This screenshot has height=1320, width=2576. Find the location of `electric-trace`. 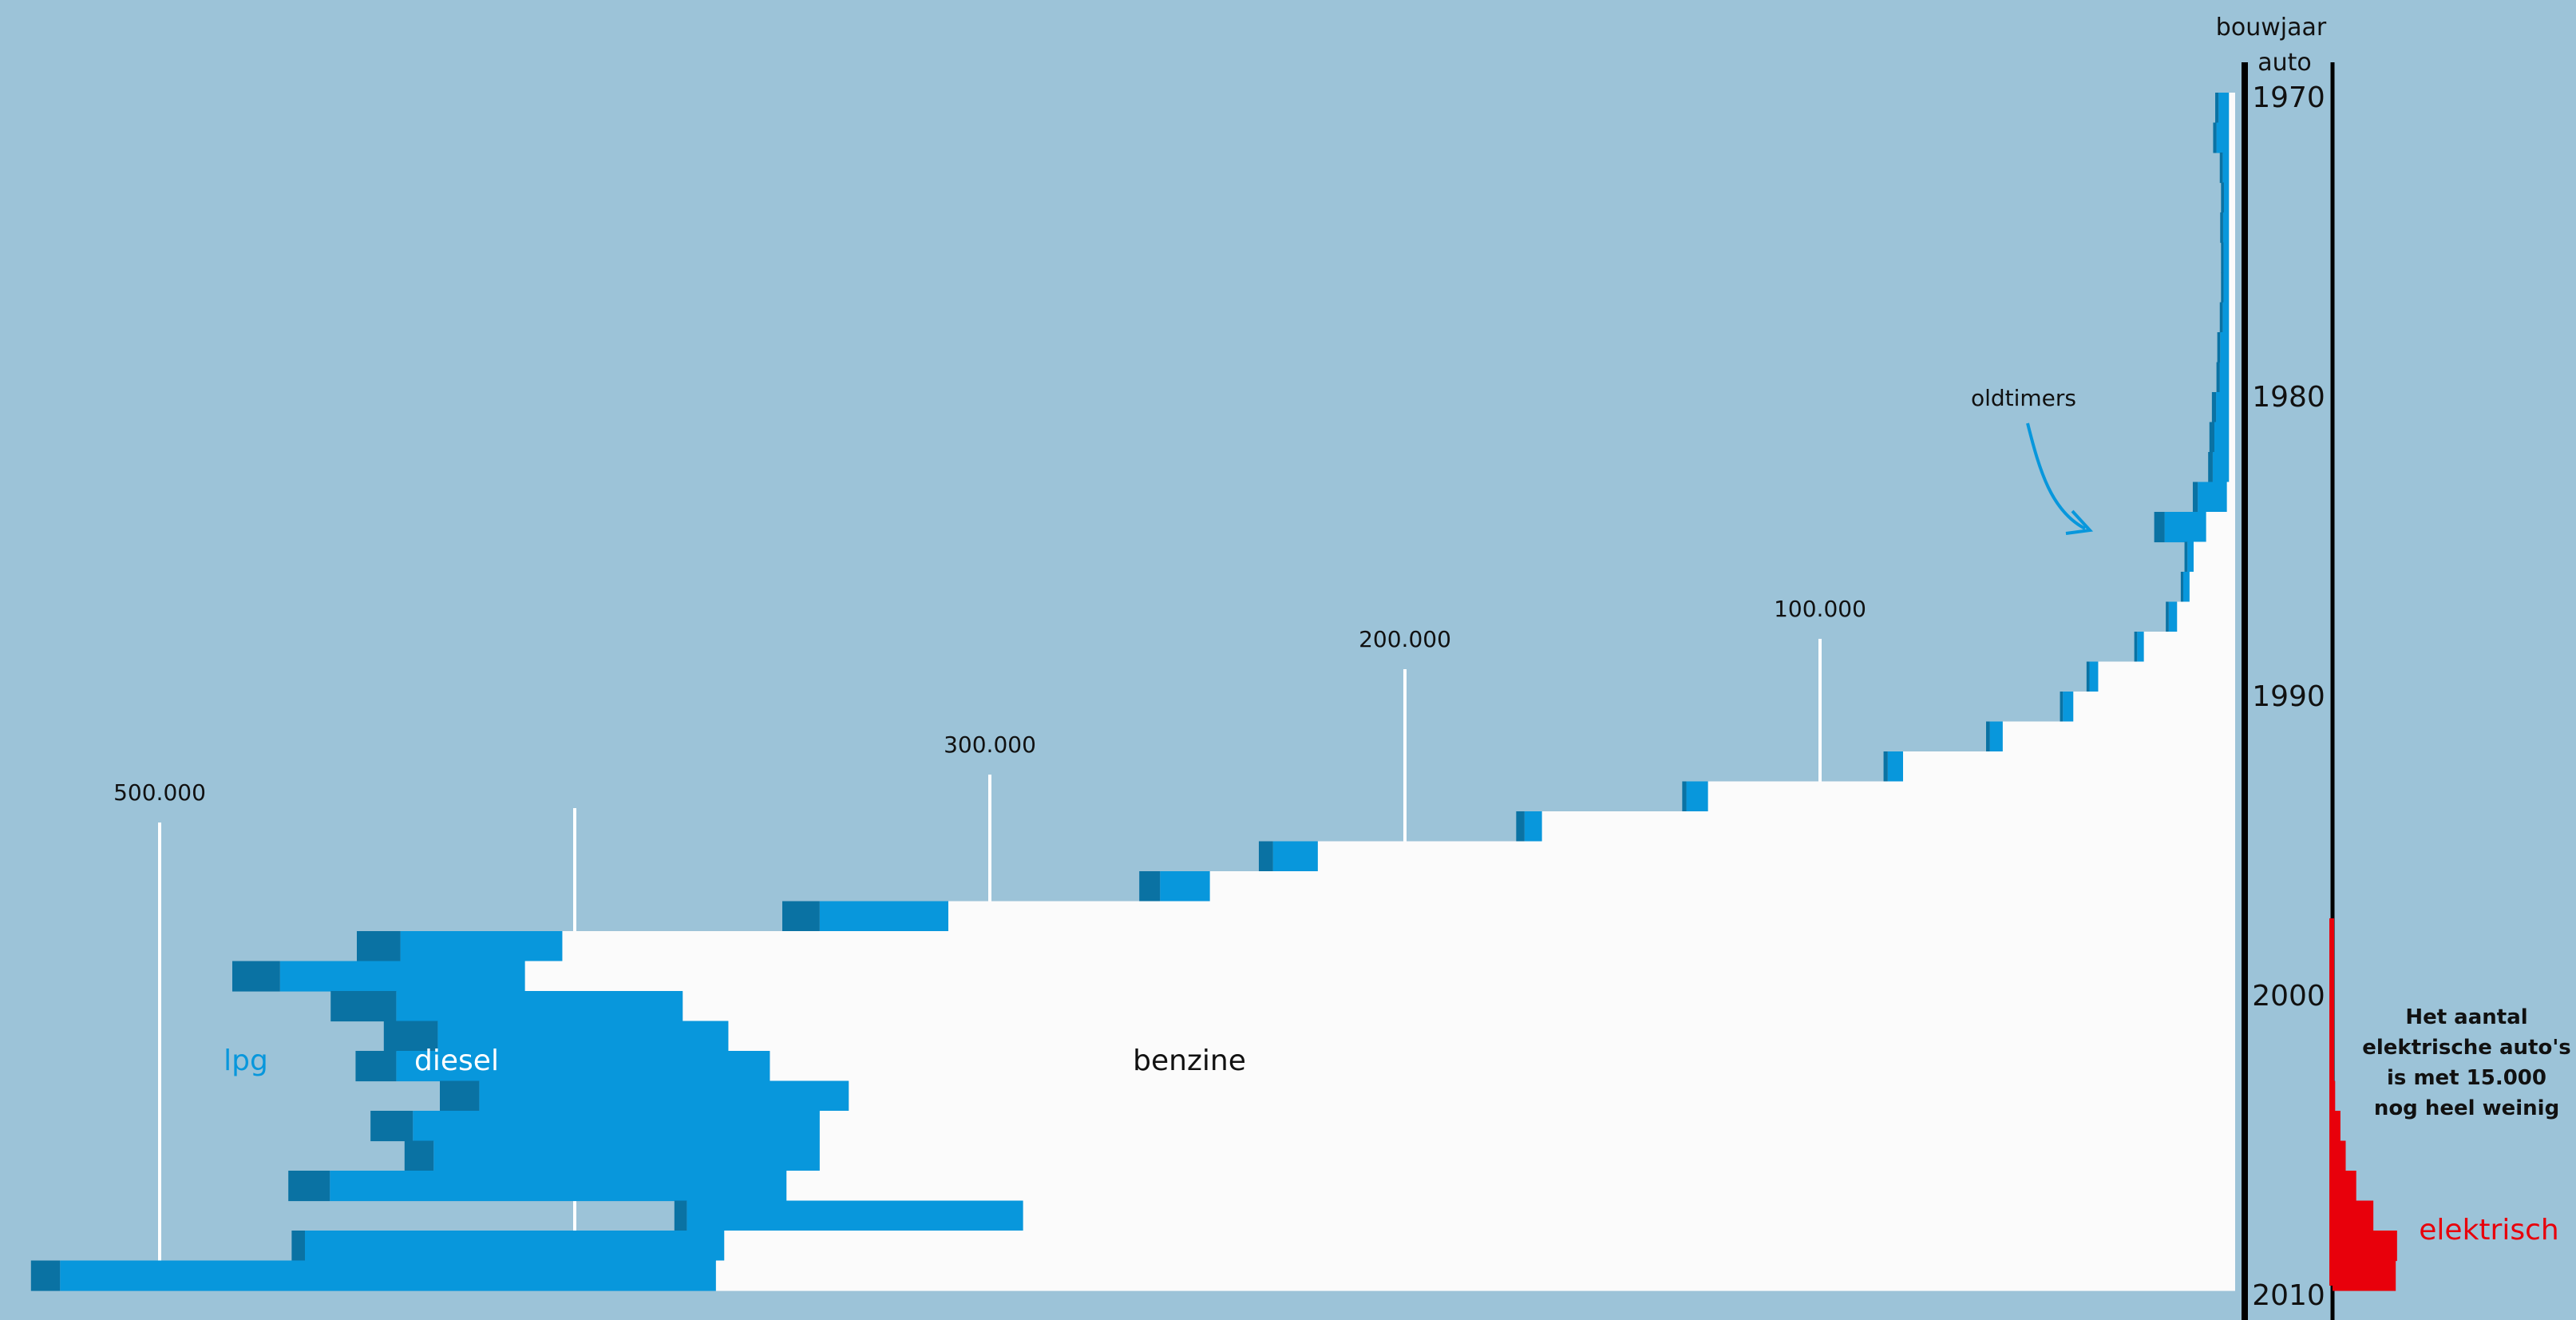

electric-trace is located at coordinates (2331, 1102).